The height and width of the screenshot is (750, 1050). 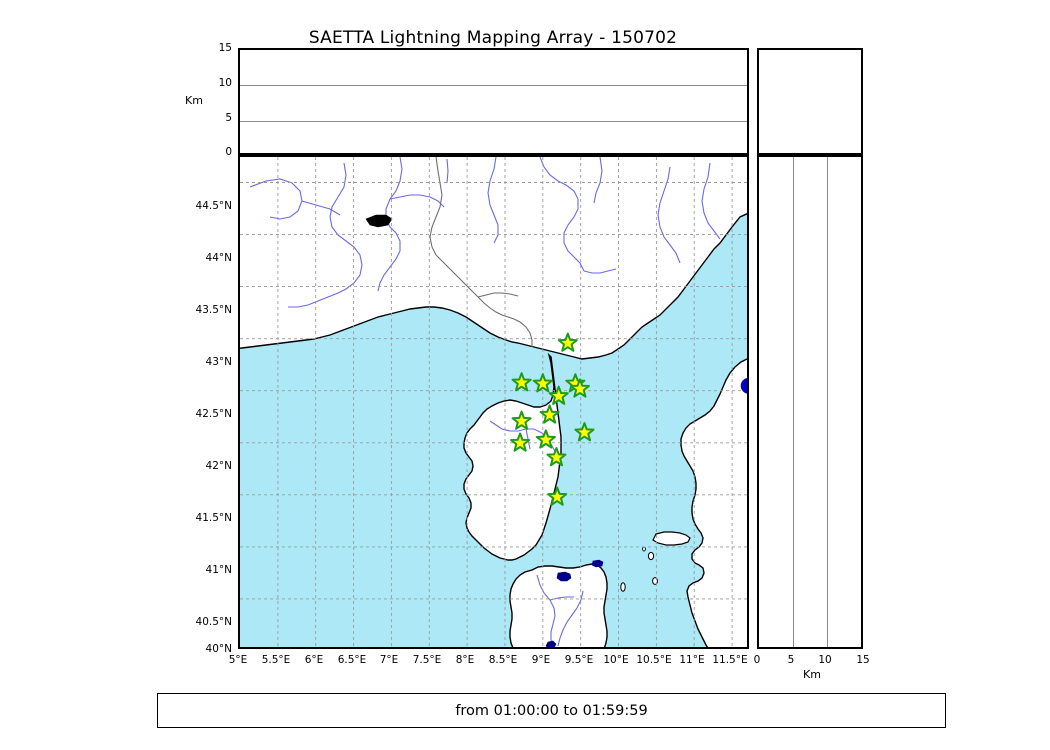 I want to click on station-markers-layer, so click(x=552, y=419).